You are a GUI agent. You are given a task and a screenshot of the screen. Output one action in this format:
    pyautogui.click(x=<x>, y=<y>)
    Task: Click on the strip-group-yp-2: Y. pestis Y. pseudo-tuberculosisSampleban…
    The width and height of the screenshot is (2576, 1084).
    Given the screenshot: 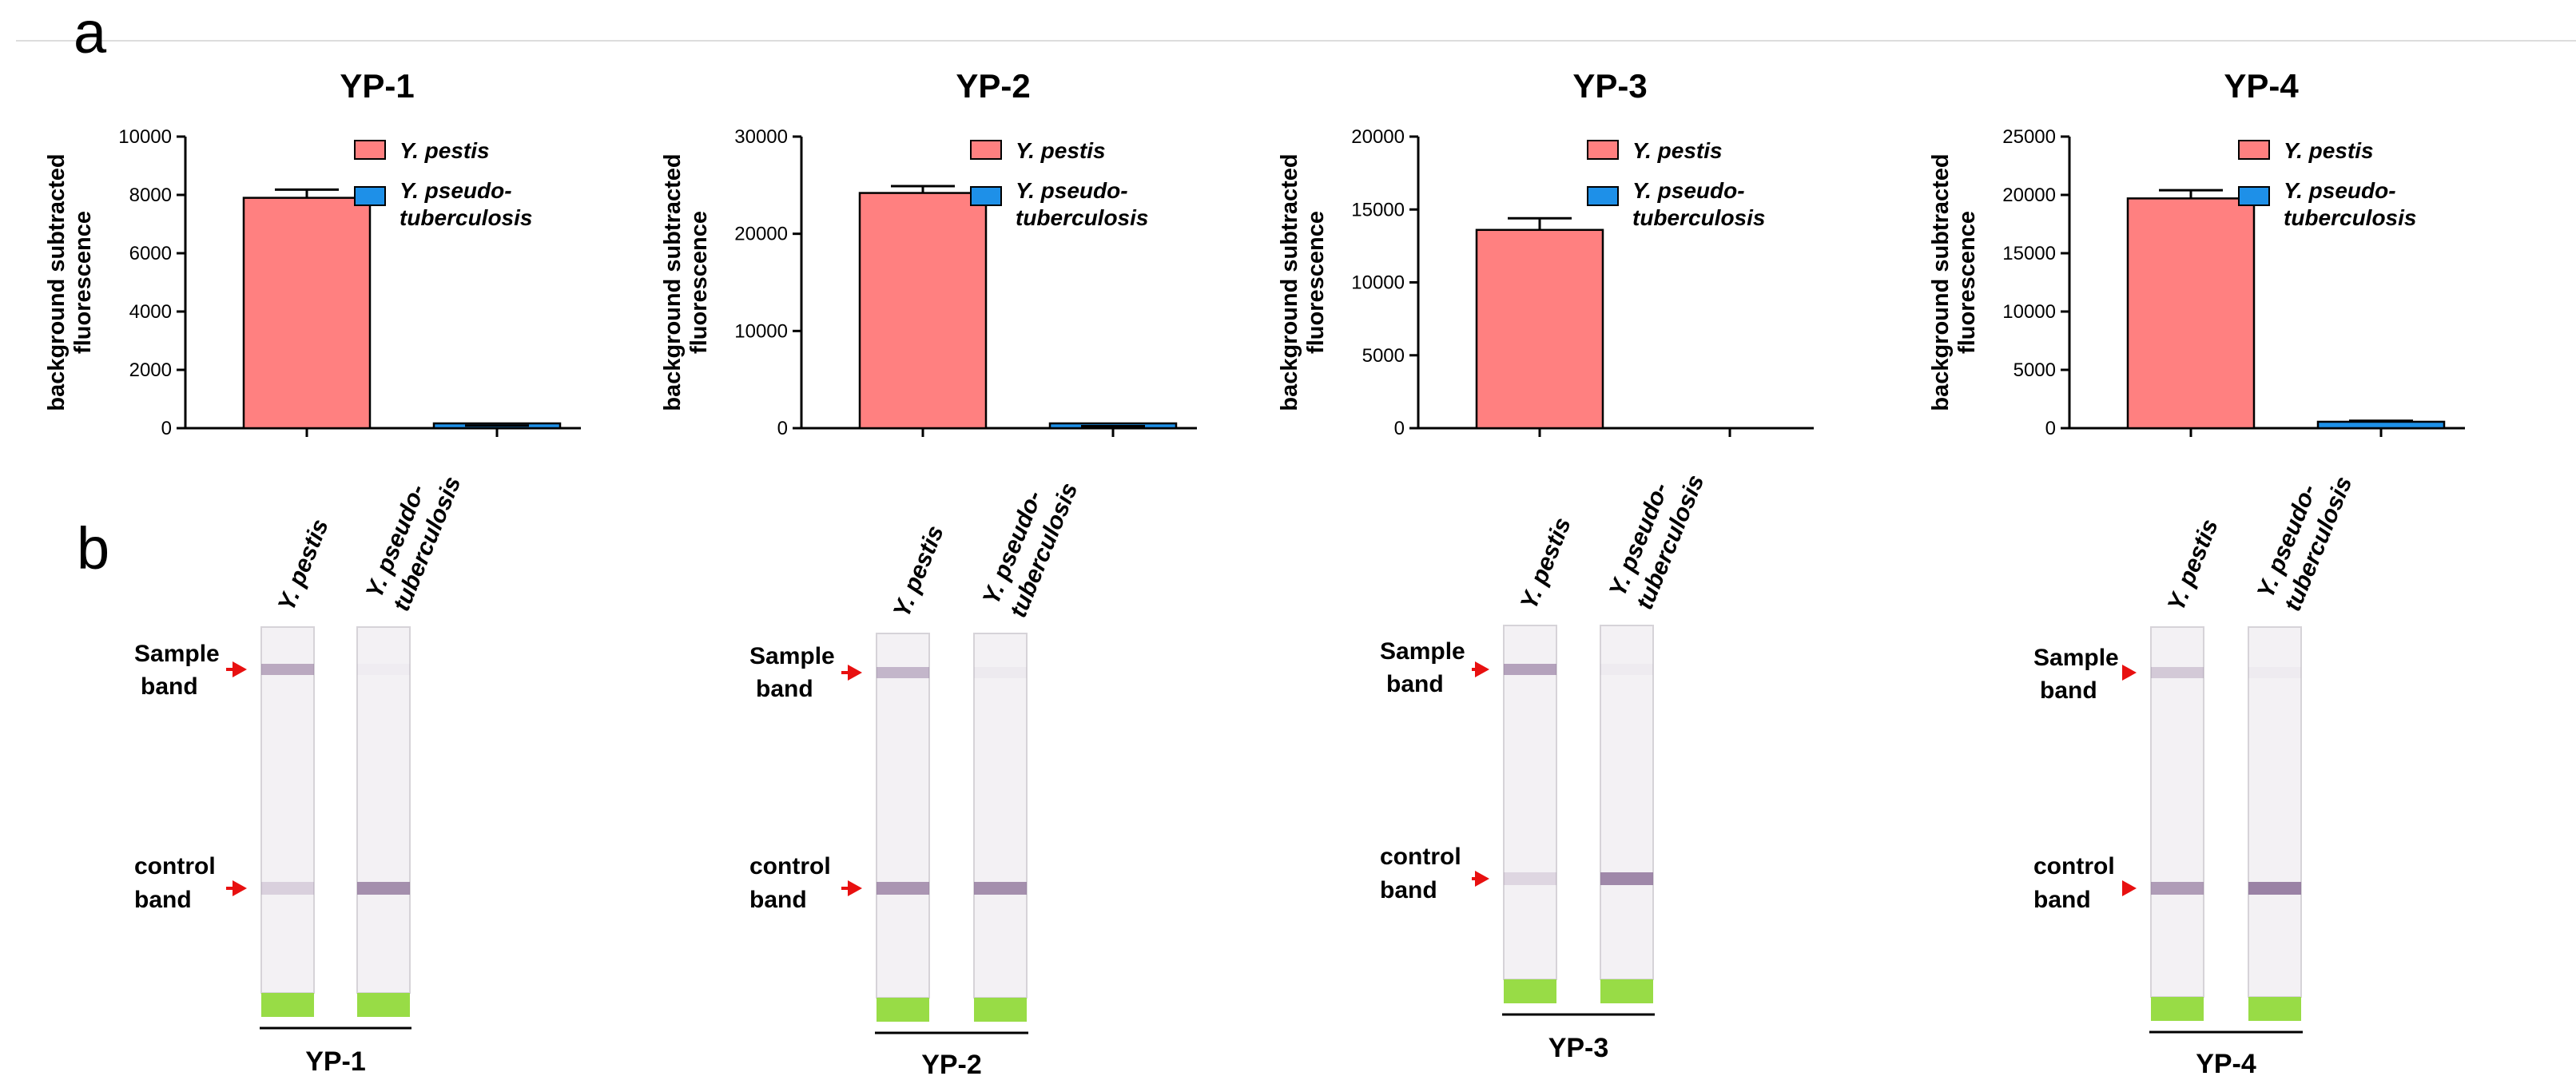 What is the action you would take?
    pyautogui.click(x=916, y=780)
    